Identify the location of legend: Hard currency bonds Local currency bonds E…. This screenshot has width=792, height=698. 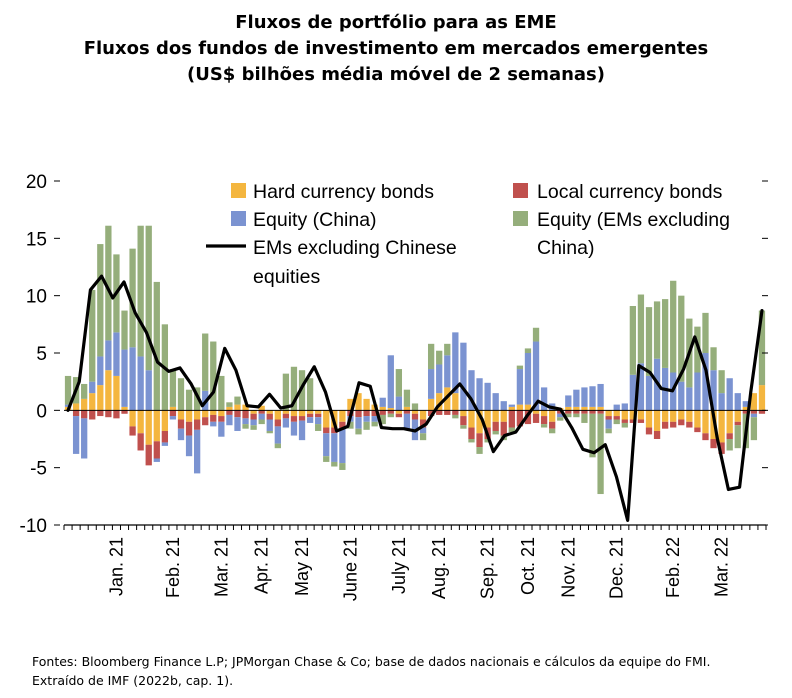
(468, 234).